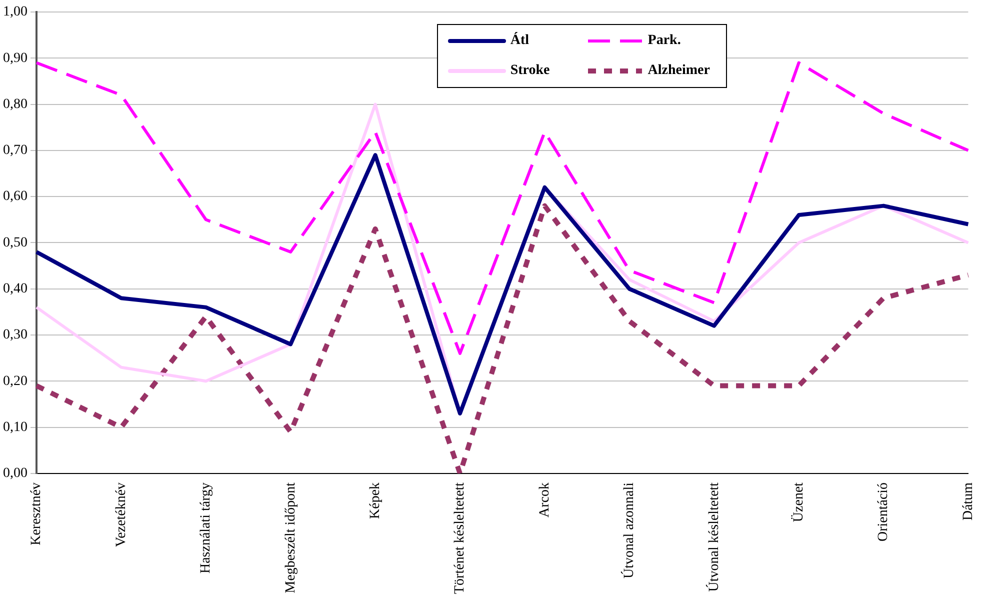 The width and height of the screenshot is (988, 601). What do you see at coordinates (15, 289) in the screenshot?
I see `y-tick-label: 0,40` at bounding box center [15, 289].